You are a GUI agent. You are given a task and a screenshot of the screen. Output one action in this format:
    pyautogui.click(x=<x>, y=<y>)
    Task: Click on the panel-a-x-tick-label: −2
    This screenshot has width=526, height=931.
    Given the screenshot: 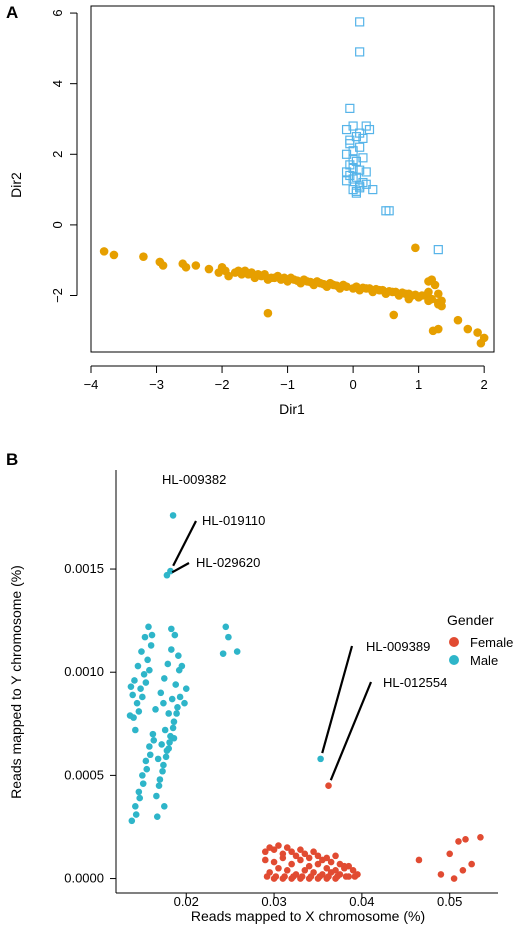 What is the action you would take?
    pyautogui.click(x=222, y=384)
    